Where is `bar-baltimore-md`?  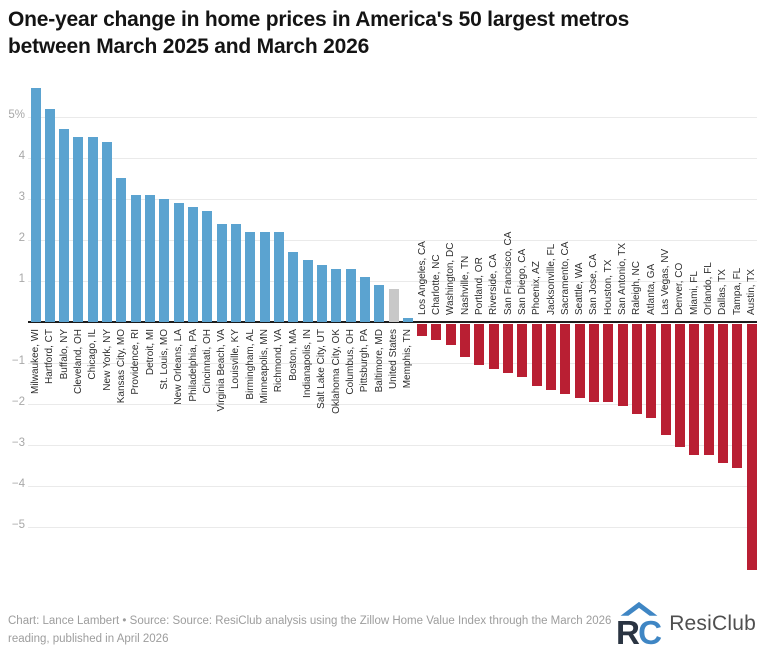 bar-baltimore-md is located at coordinates (379, 303).